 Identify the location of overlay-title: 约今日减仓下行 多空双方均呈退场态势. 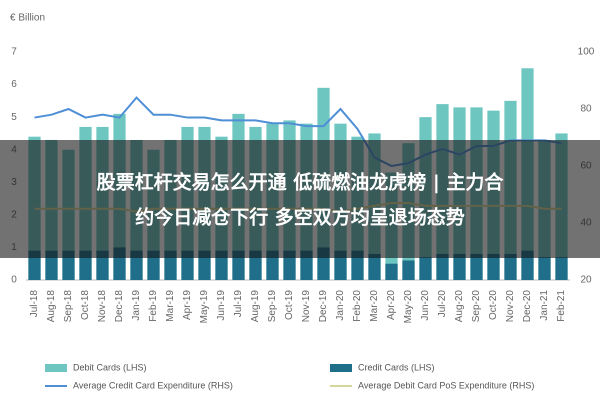
(300, 217).